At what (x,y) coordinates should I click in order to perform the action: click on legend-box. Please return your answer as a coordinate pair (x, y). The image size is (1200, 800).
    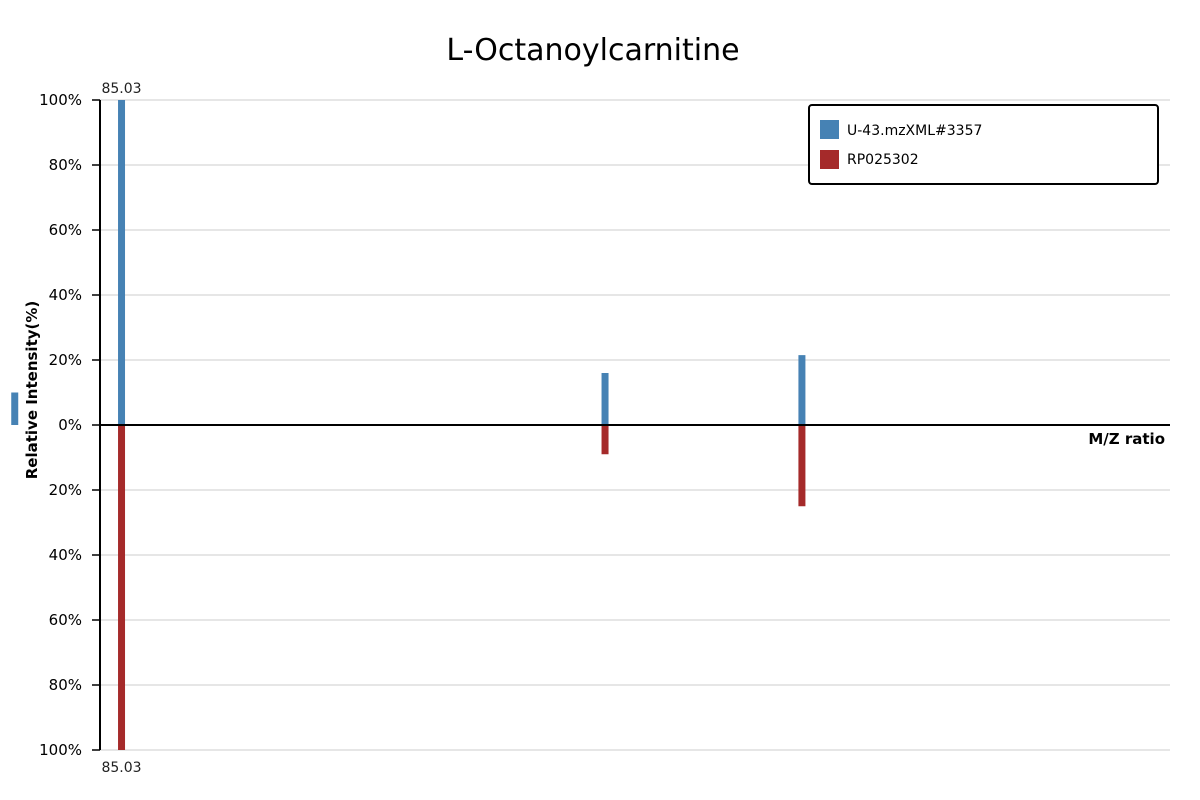
    Looking at the image, I should click on (983, 144).